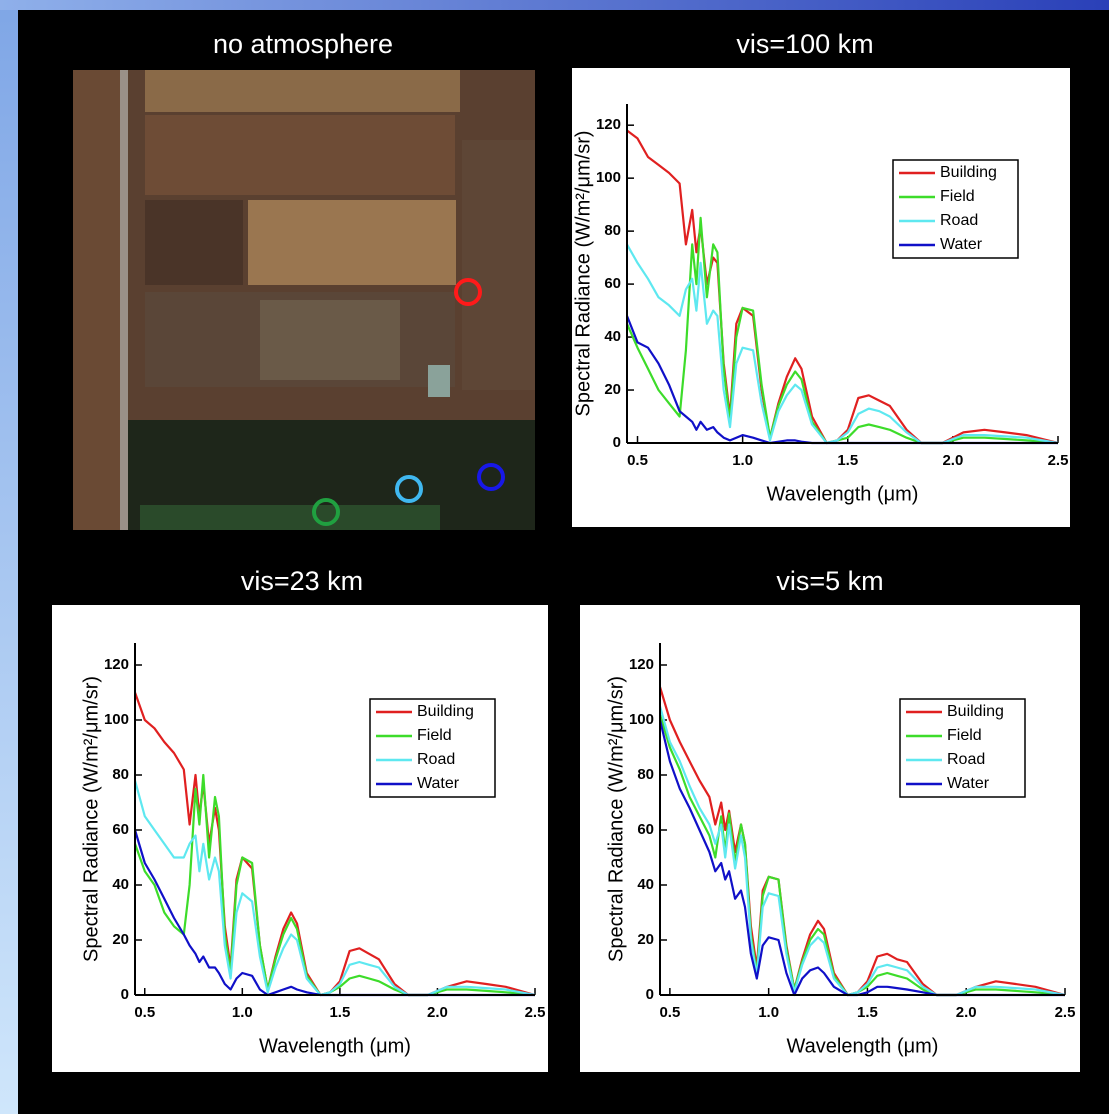 This screenshot has width=1109, height=1119. I want to click on chart-title: vis=23 km, so click(302, 581).